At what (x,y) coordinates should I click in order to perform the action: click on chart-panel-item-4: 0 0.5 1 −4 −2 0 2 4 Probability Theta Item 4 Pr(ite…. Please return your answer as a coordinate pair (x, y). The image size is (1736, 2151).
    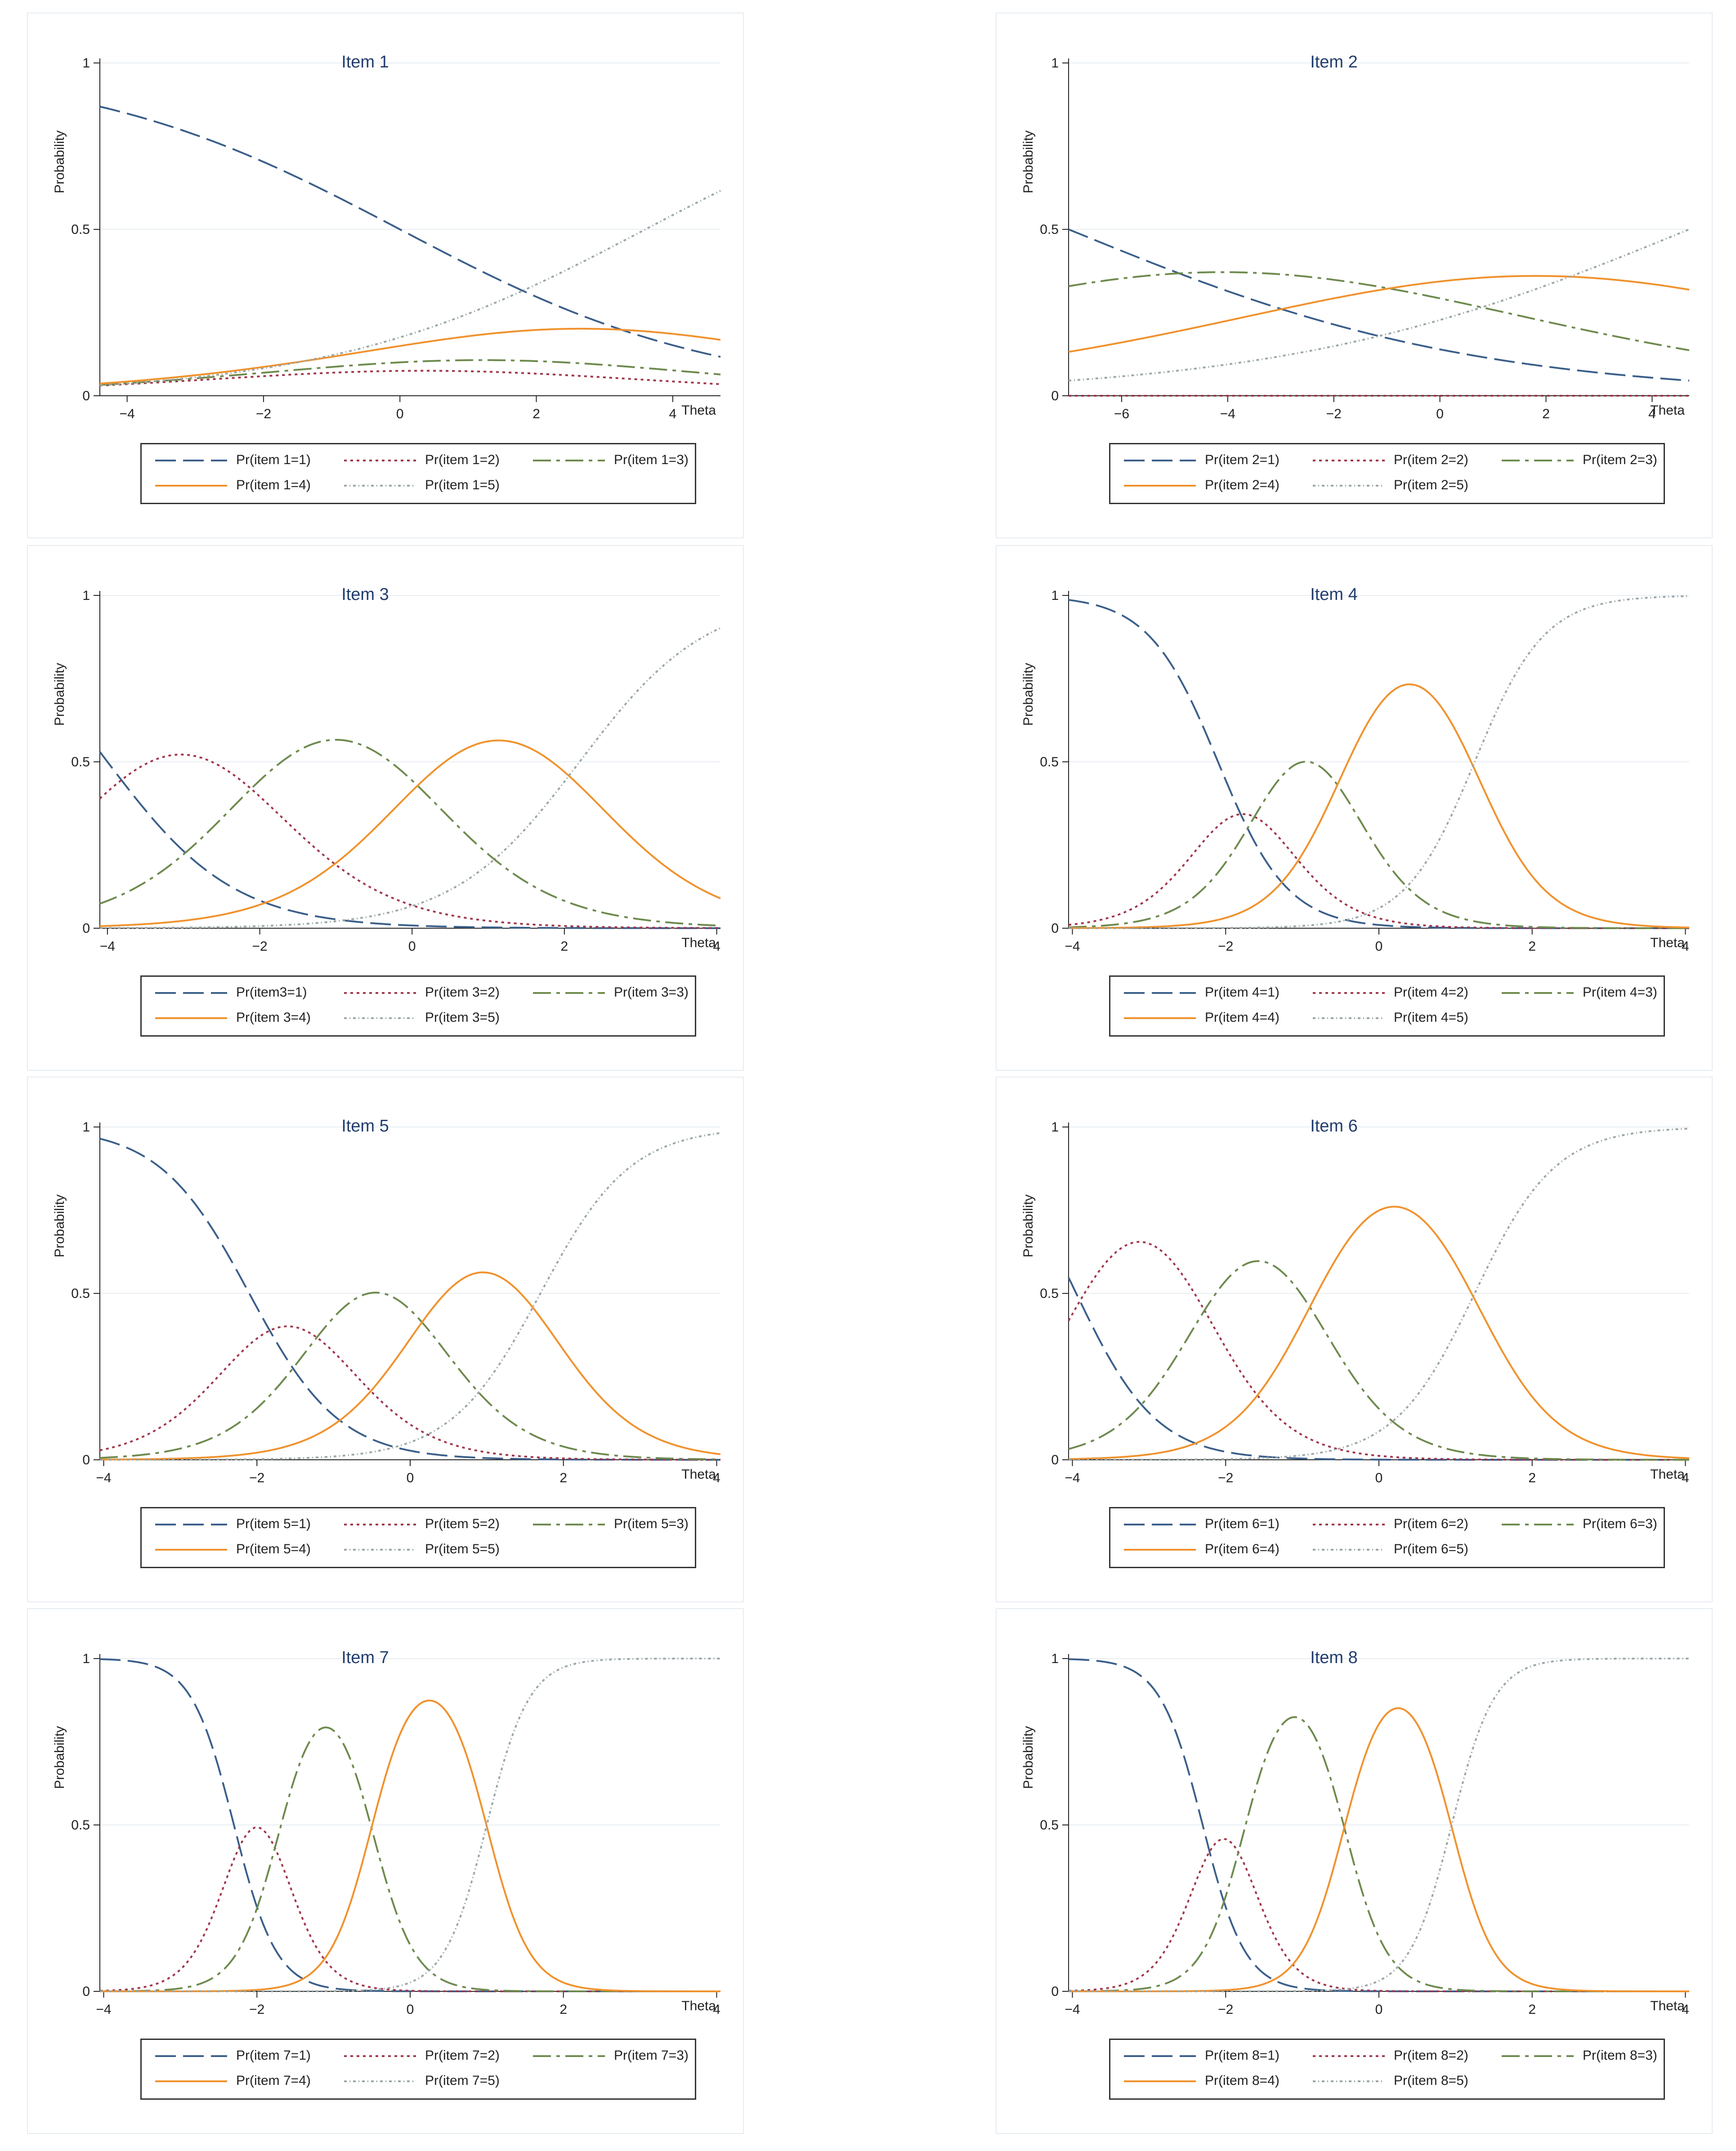
    Looking at the image, I should click on (1354, 808).